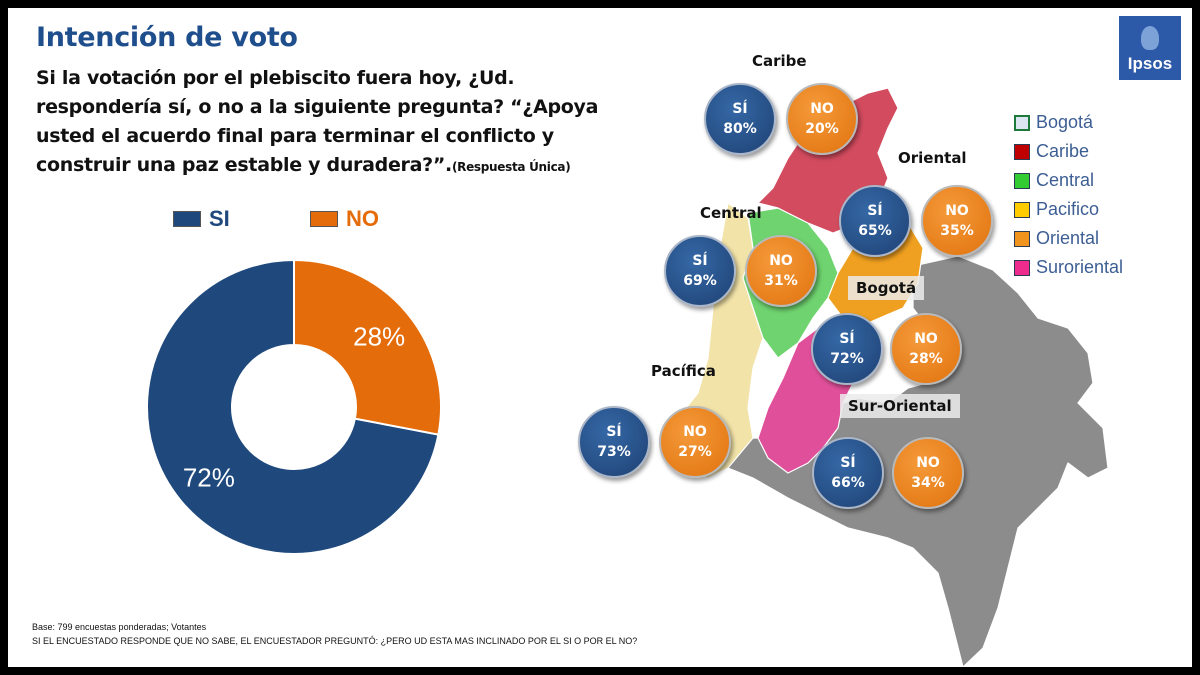 The width and height of the screenshot is (1200, 675). What do you see at coordinates (926, 359) in the screenshot?
I see `bubble-value: 28%` at bounding box center [926, 359].